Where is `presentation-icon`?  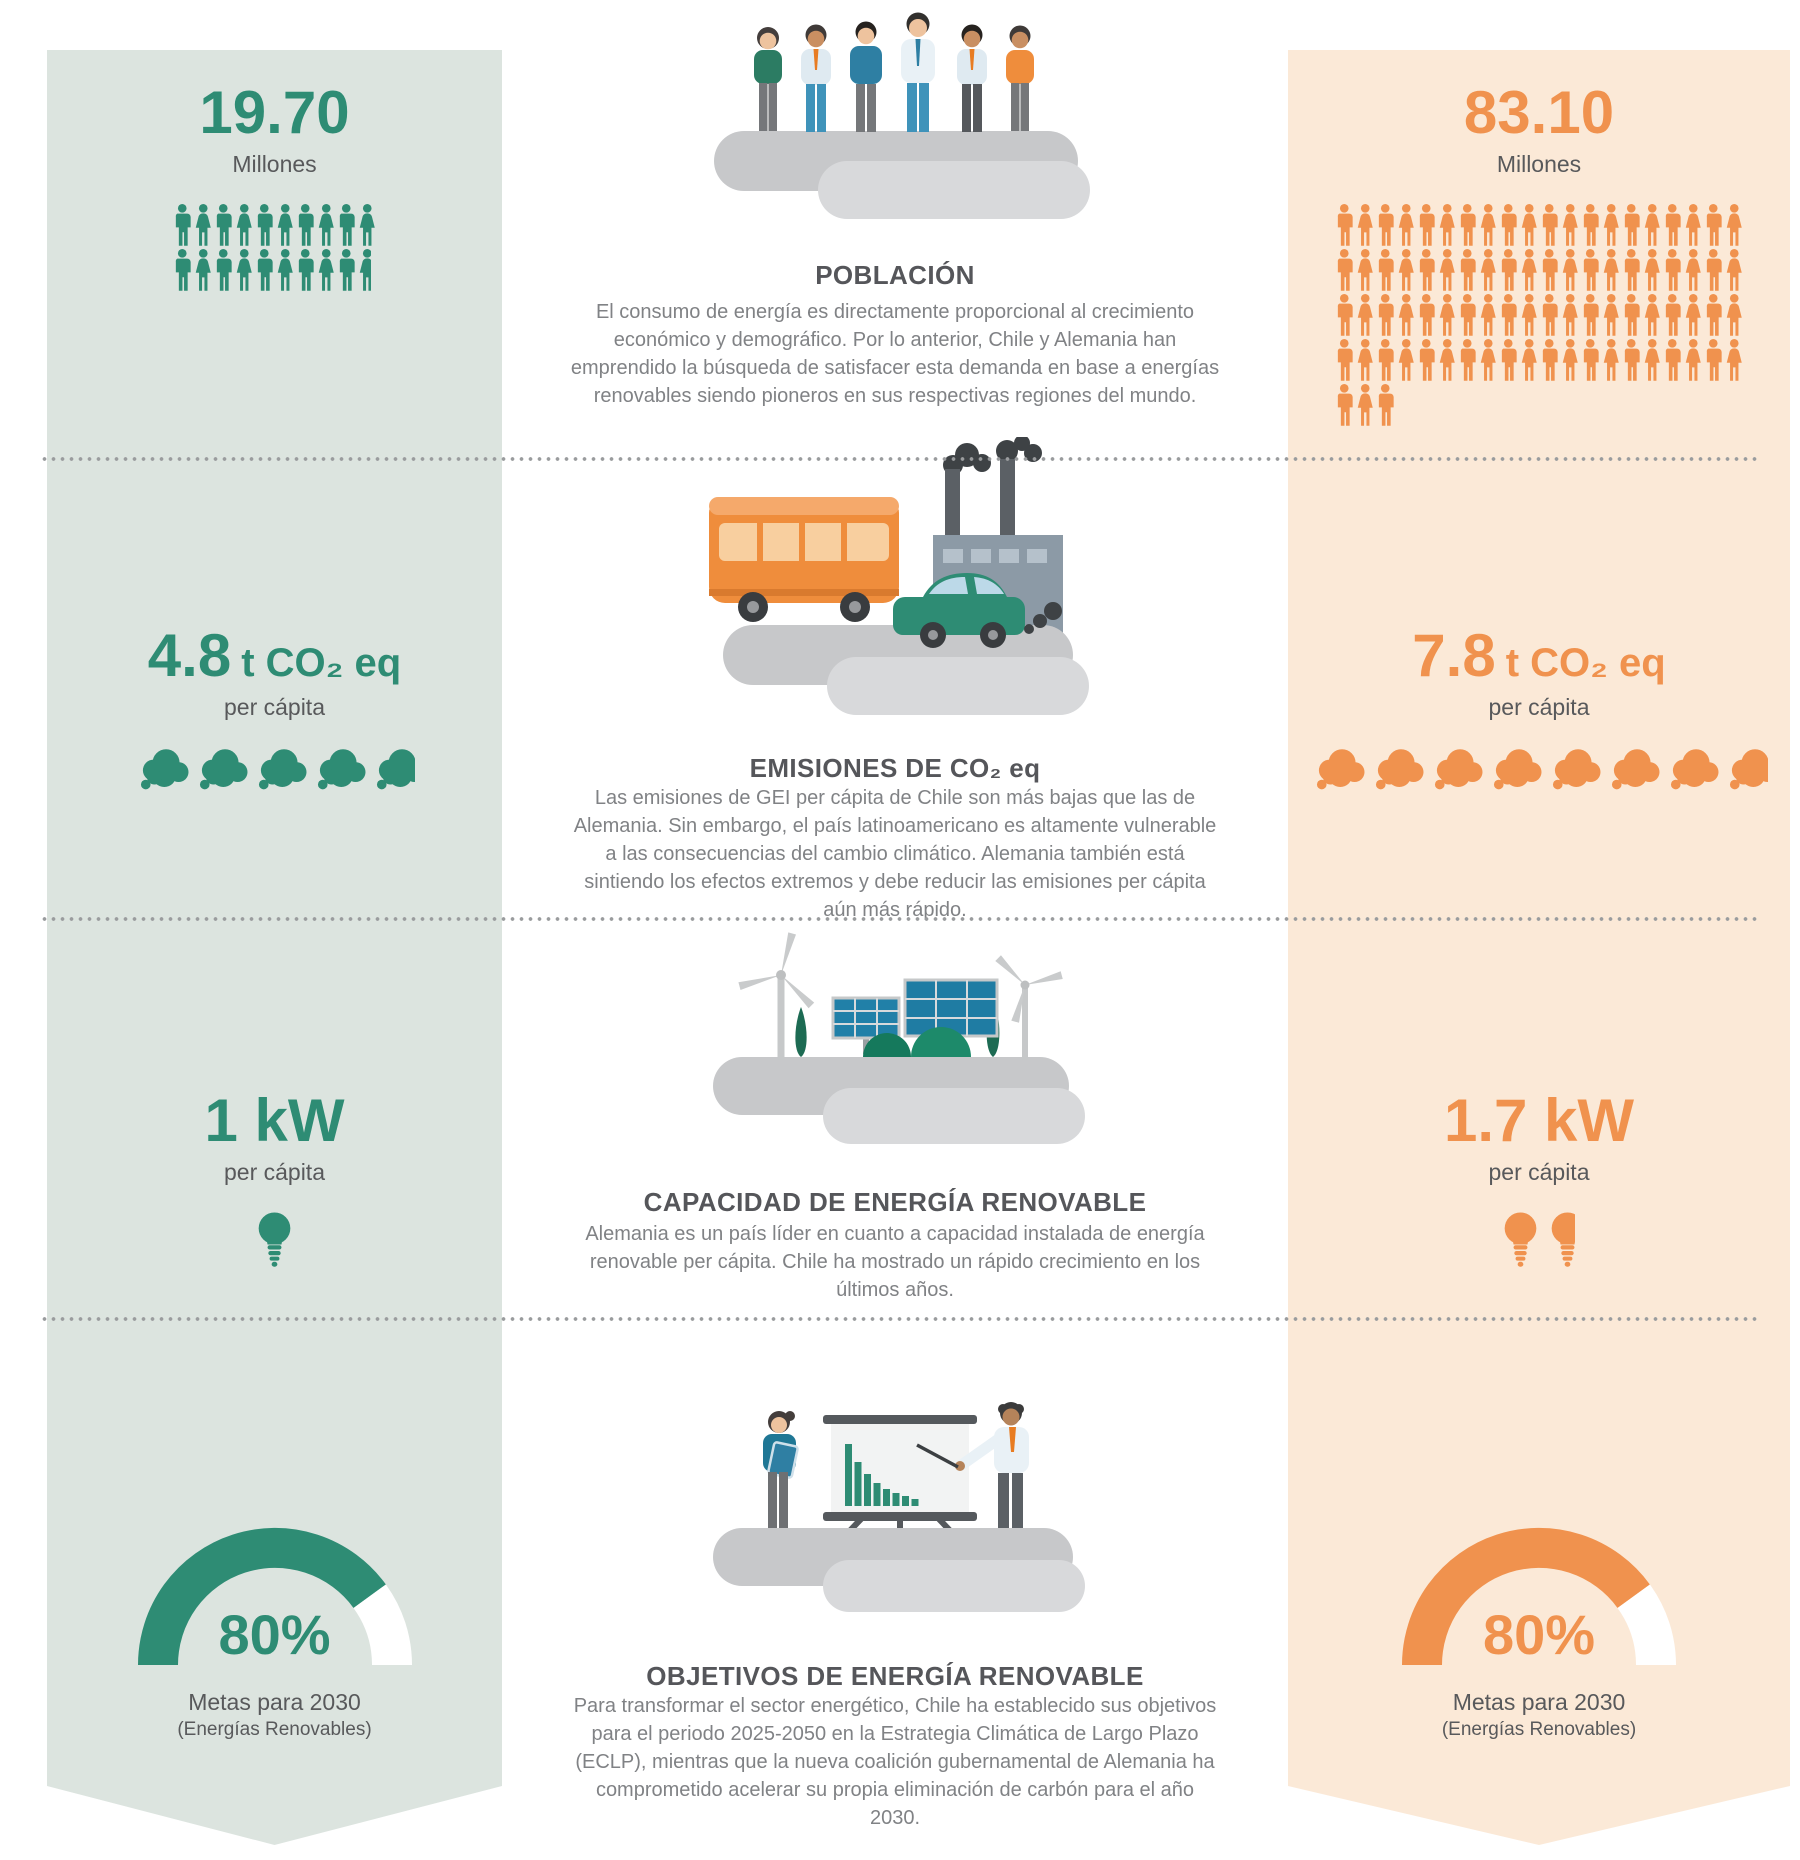 presentation-icon is located at coordinates (899, 1507).